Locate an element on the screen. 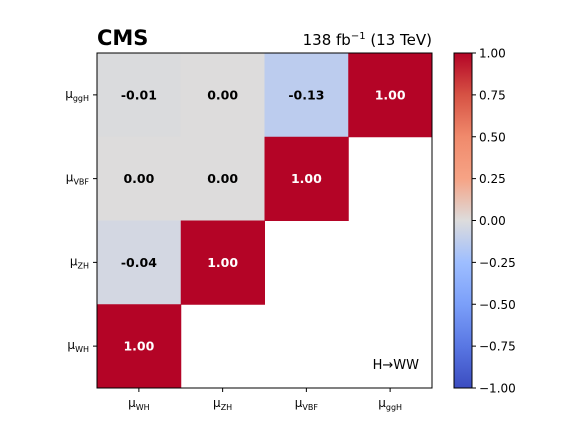  y-tick-label: μZH is located at coordinates (79, 262).